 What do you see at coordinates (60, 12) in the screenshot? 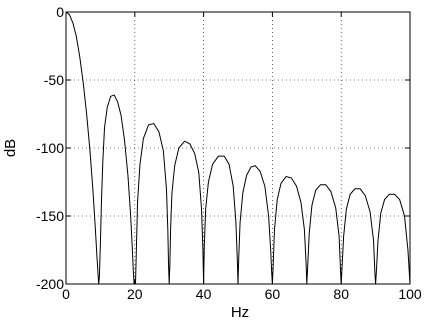
I see `y-tick-label: 0` at bounding box center [60, 12].